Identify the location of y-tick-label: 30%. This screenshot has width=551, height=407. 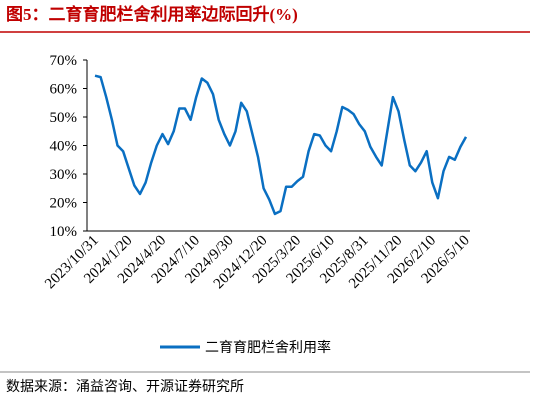
(64, 175).